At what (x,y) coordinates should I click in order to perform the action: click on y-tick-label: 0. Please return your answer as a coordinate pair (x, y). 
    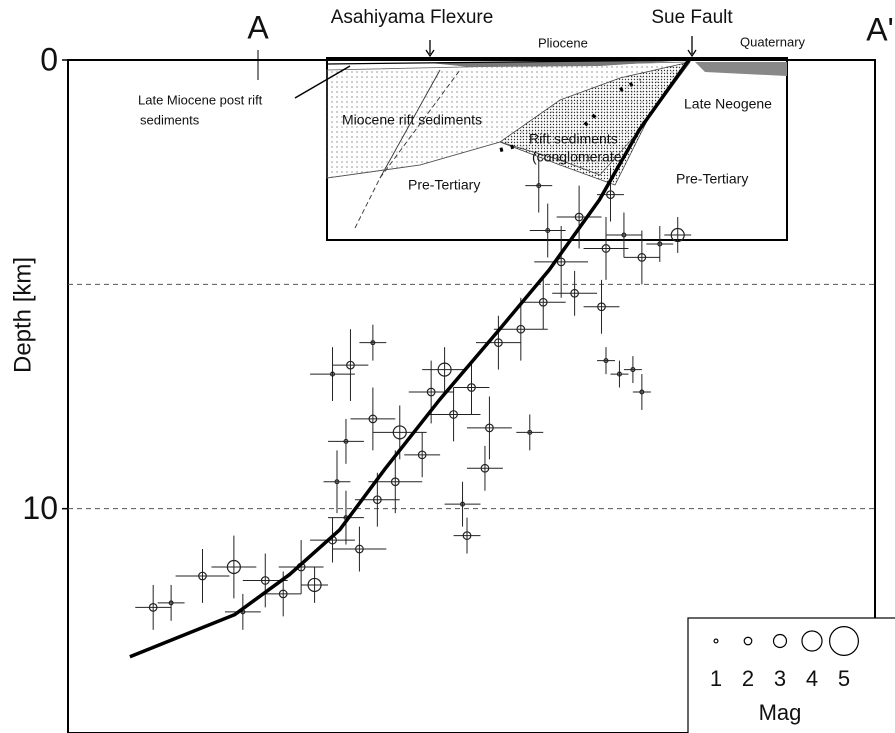
    Looking at the image, I should click on (49, 59).